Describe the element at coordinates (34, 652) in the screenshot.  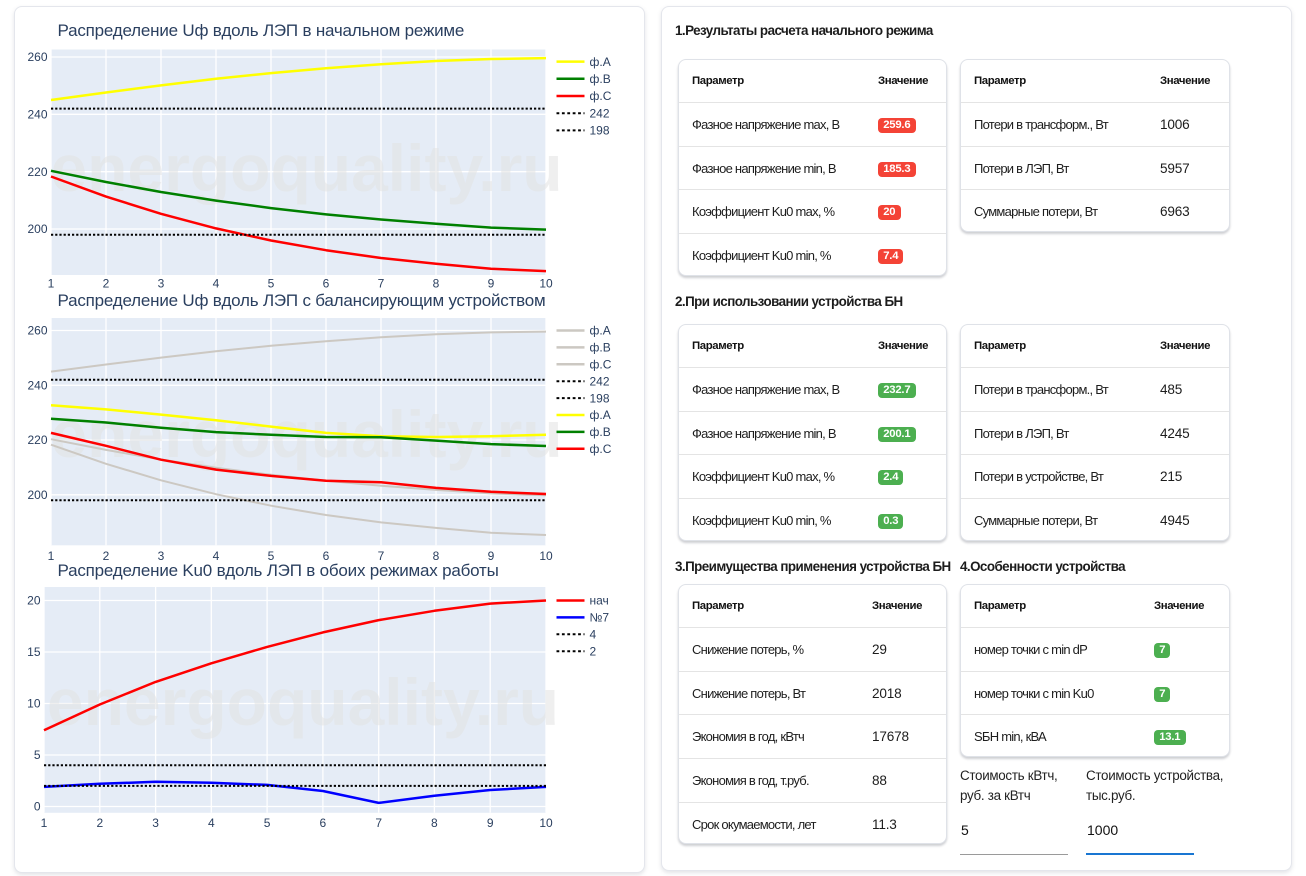
I see `svg-text: 15` at that location.